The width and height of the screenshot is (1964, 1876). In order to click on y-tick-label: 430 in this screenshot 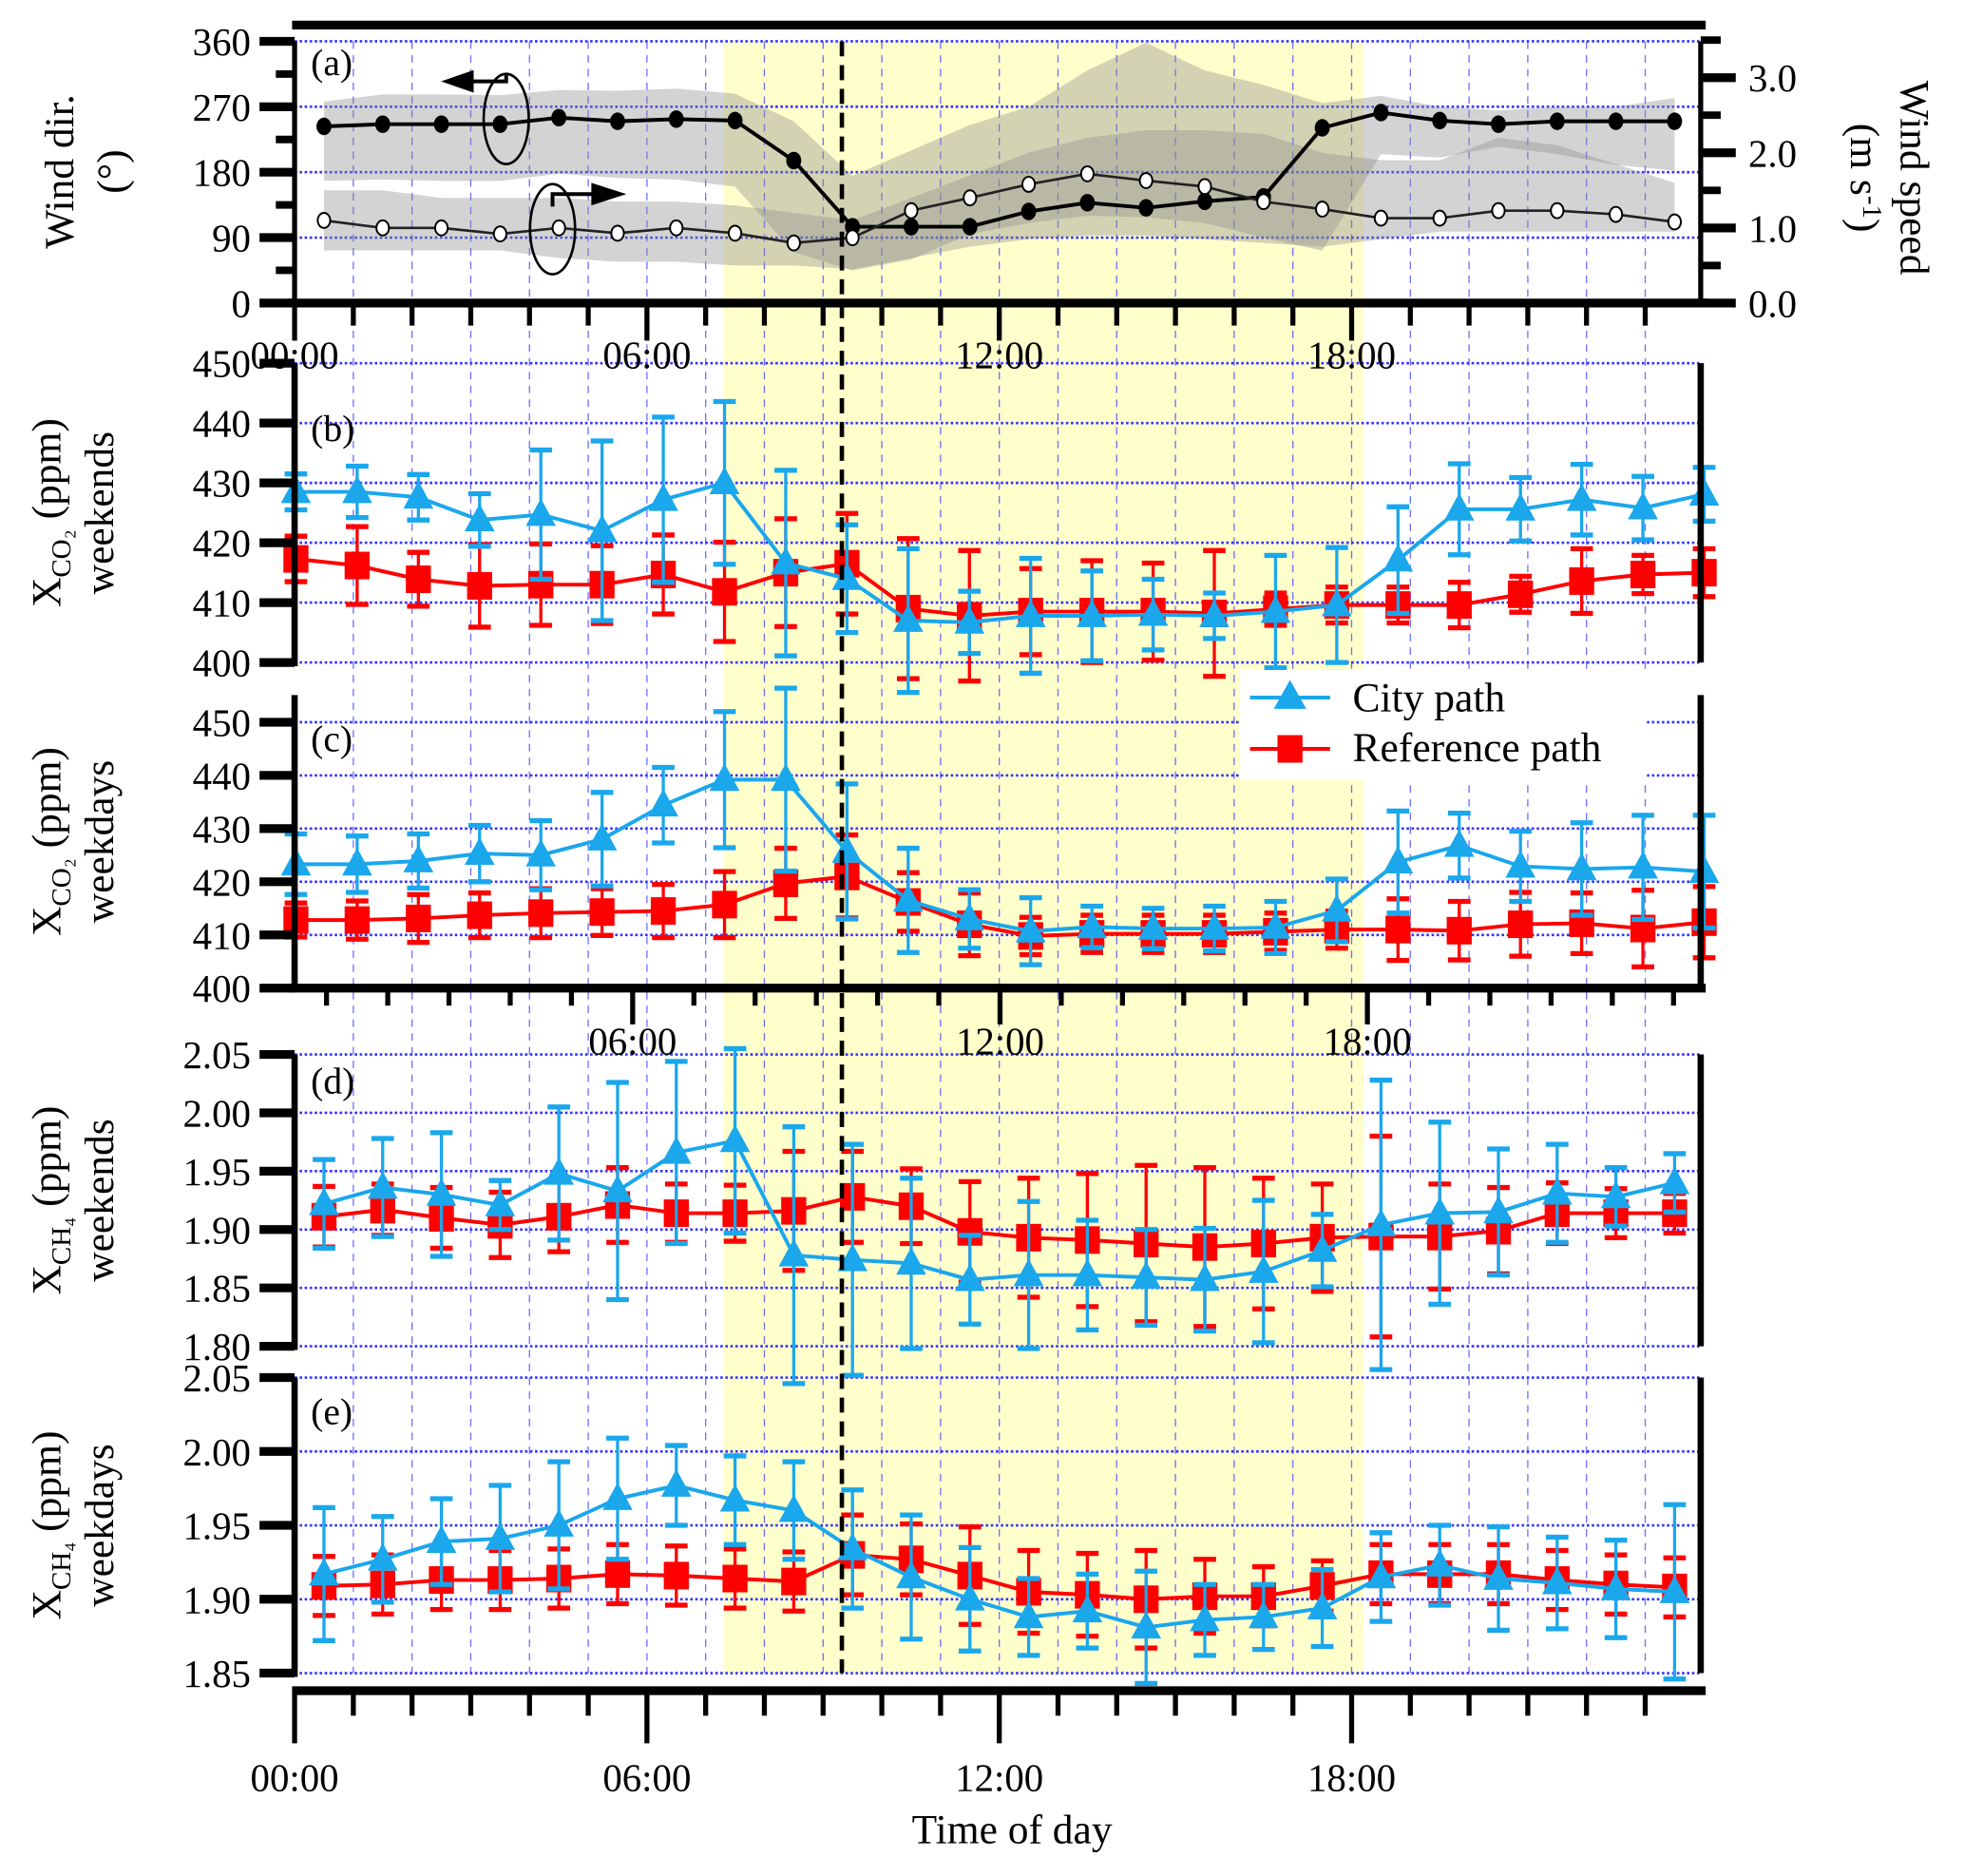, I will do `click(222, 485)`.